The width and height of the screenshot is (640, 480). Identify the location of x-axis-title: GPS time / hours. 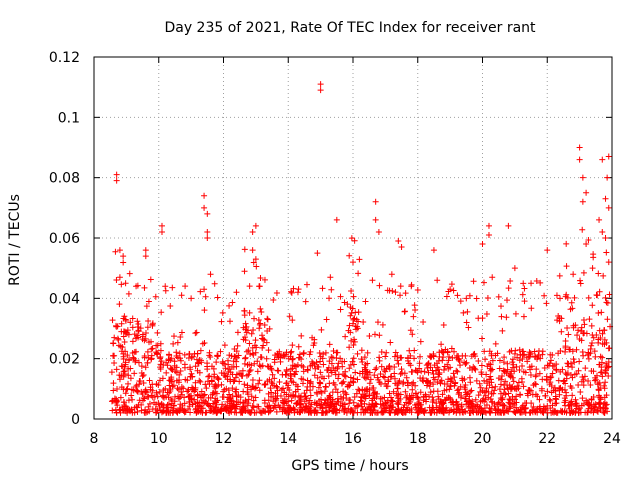
(349, 466).